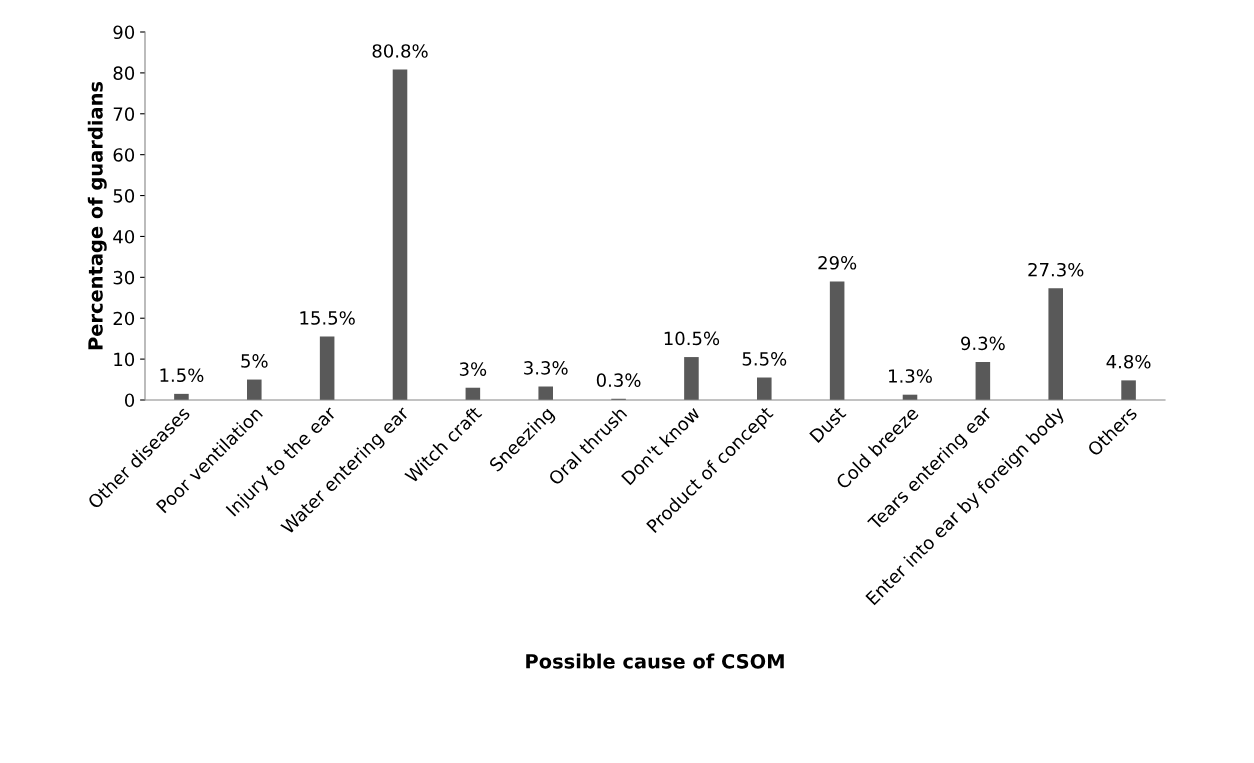 This screenshot has width=1254, height=763. I want to click on y-tick-label: 60, so click(124, 155).